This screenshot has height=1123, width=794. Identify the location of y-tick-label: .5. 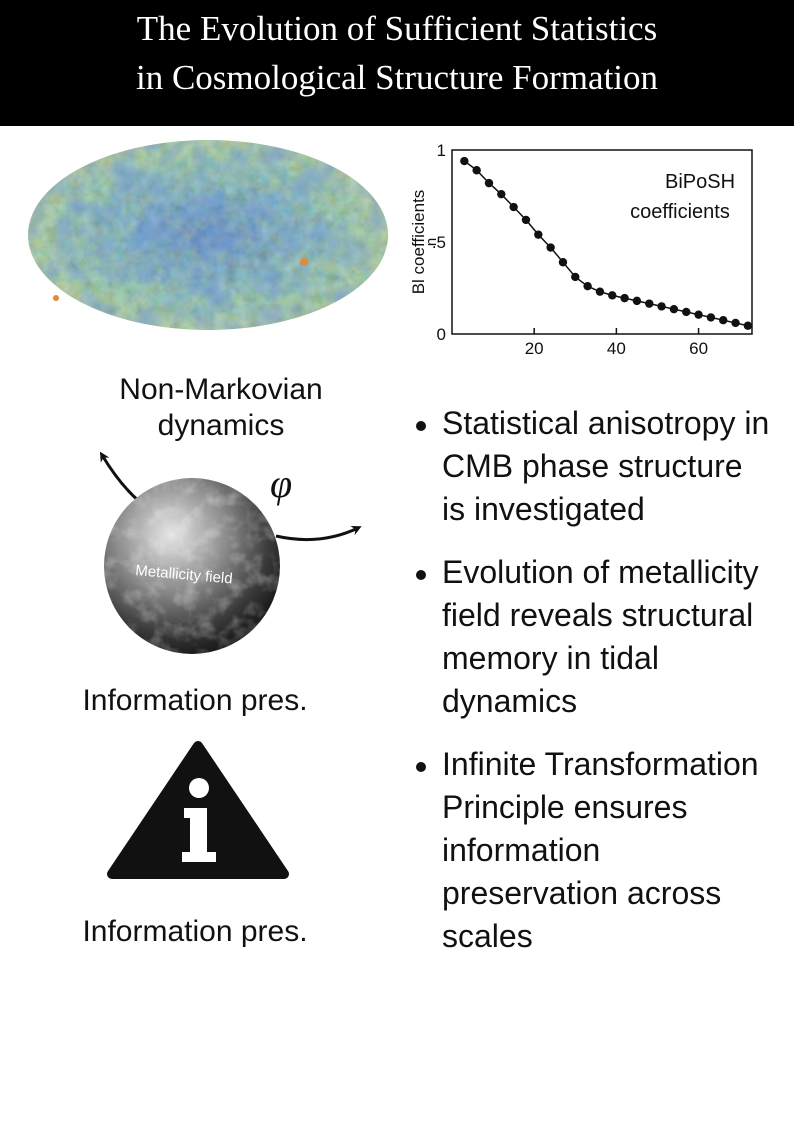
(439, 242).